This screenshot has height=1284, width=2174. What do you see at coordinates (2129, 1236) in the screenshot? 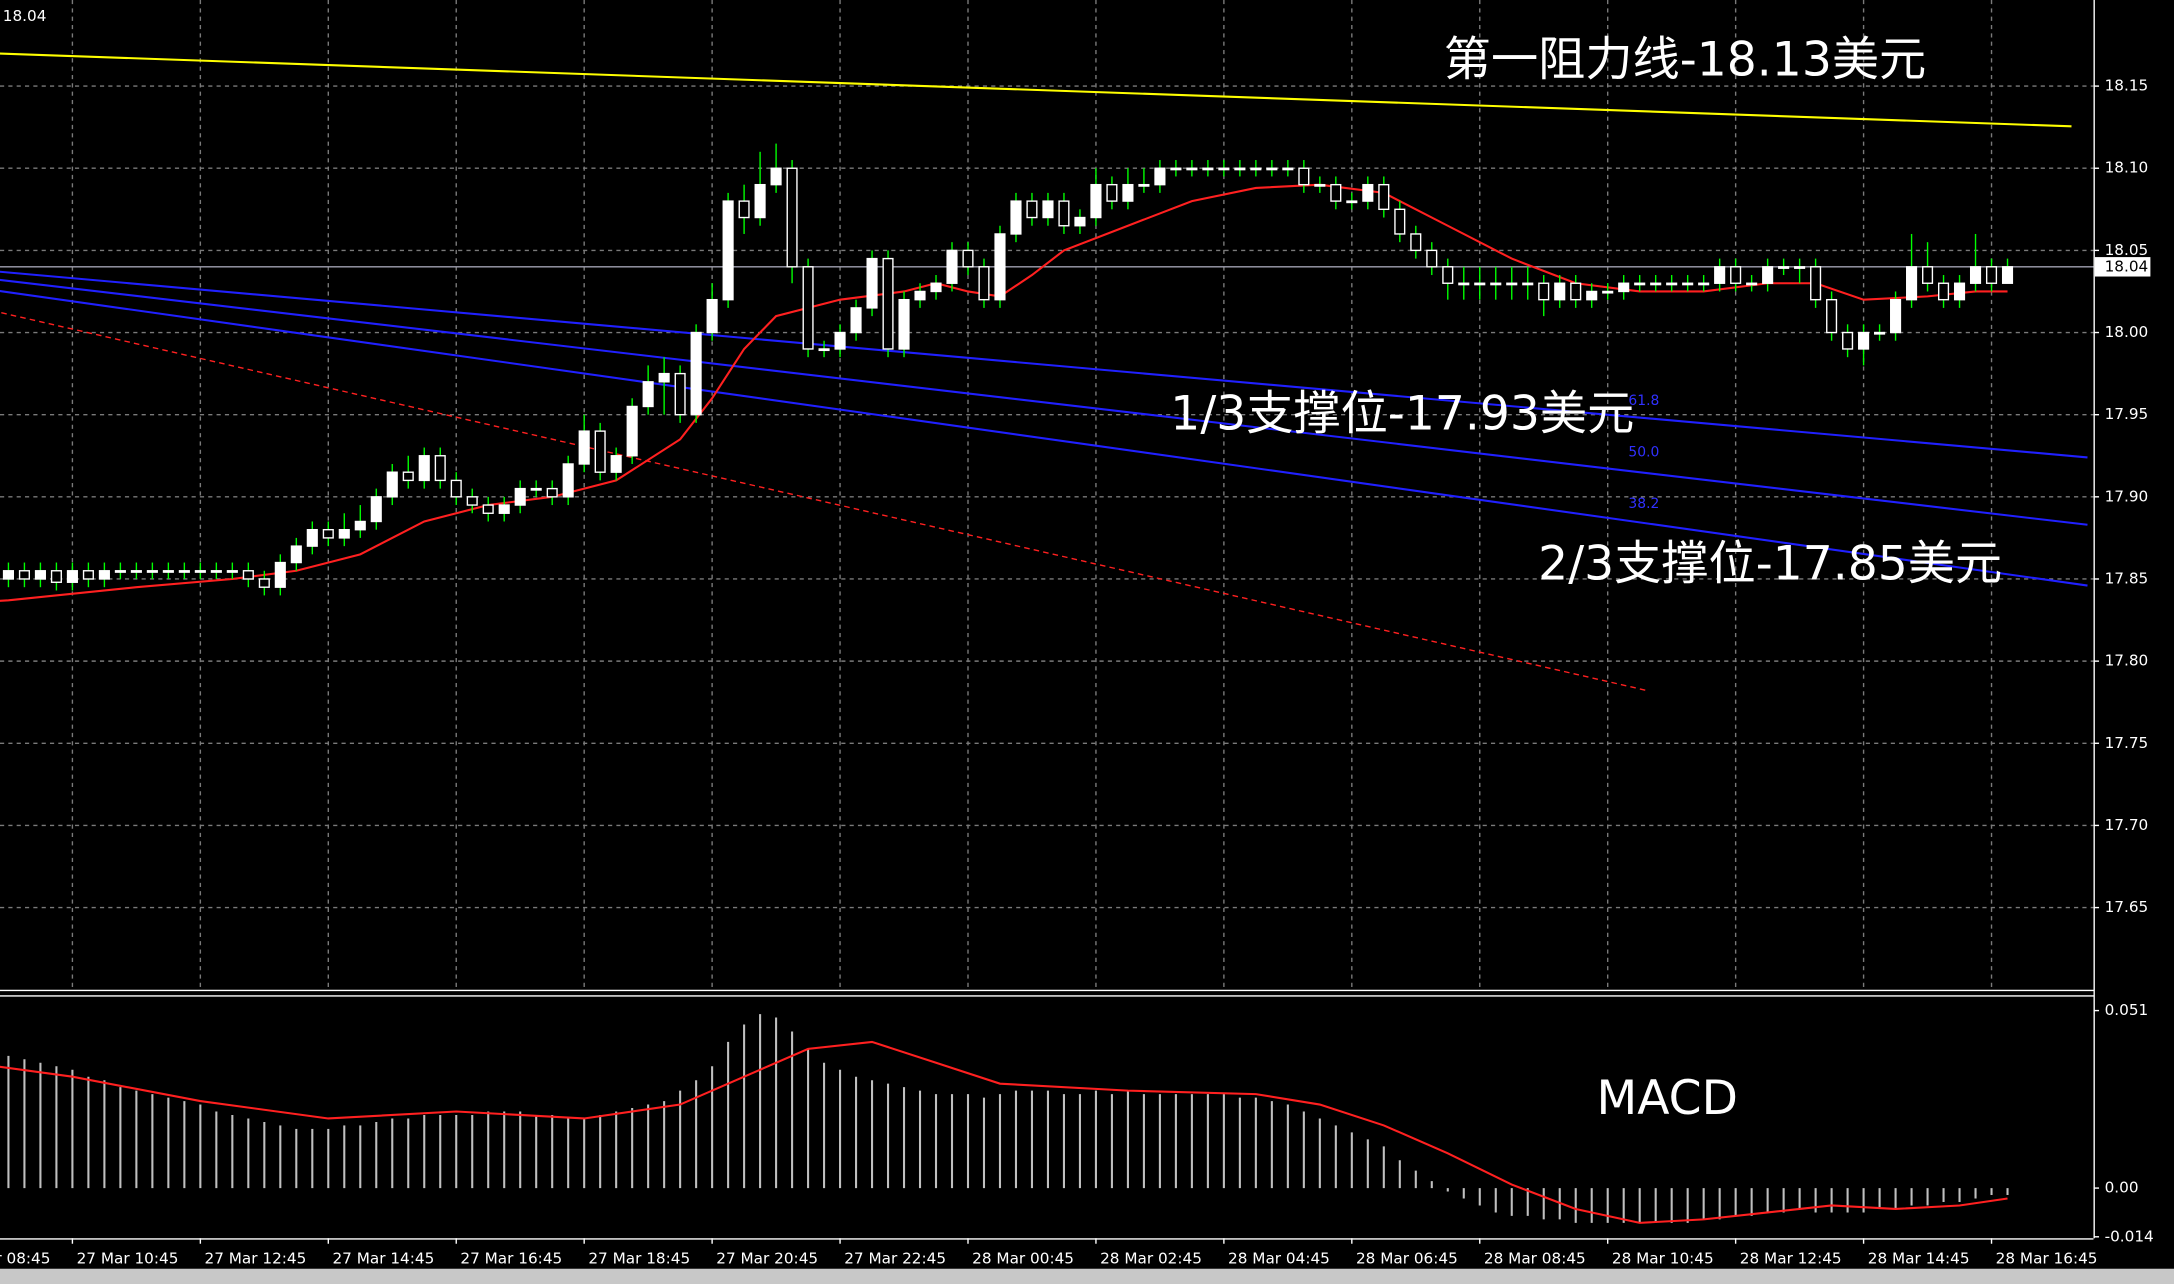
I see `y2-tick-label: -0.014` at bounding box center [2129, 1236].